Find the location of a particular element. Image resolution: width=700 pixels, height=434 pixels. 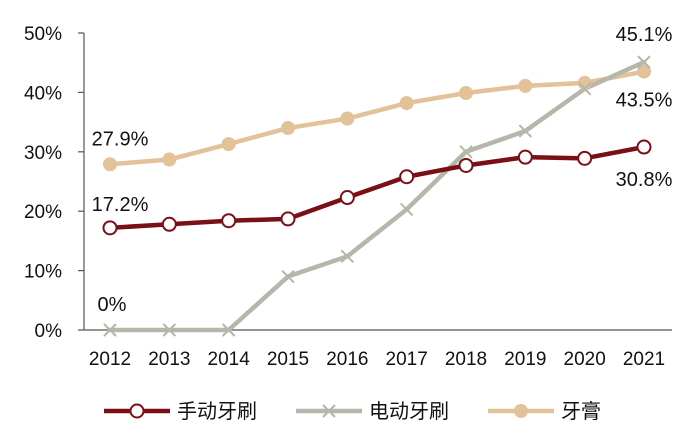

data-label: 0% is located at coordinates (112, 305).